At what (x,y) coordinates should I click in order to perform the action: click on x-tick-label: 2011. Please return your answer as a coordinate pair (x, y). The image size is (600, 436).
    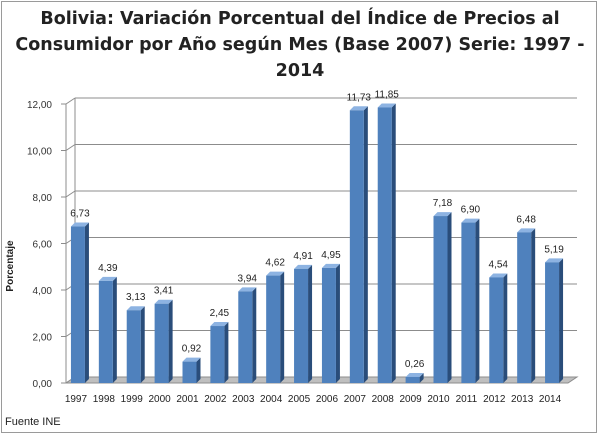
    Looking at the image, I should click on (467, 399).